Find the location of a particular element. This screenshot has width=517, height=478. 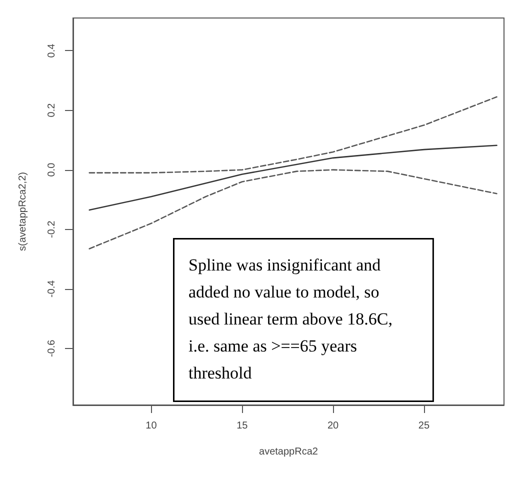

y-tick-label: -0.6 is located at coordinates (52, 348).